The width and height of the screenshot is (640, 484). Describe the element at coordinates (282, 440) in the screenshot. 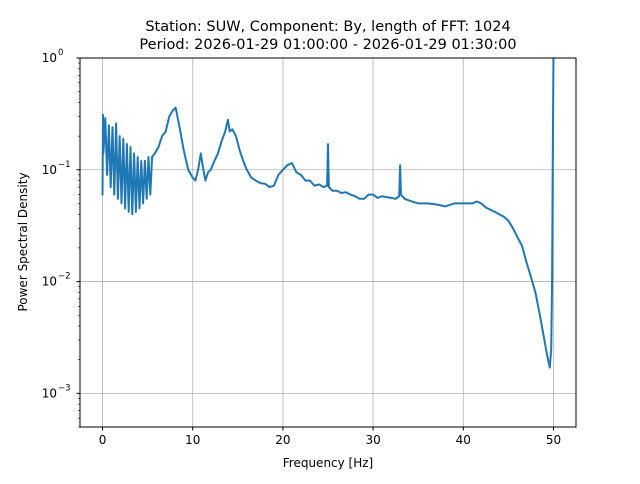

I see `x-tick-label: 20` at that location.